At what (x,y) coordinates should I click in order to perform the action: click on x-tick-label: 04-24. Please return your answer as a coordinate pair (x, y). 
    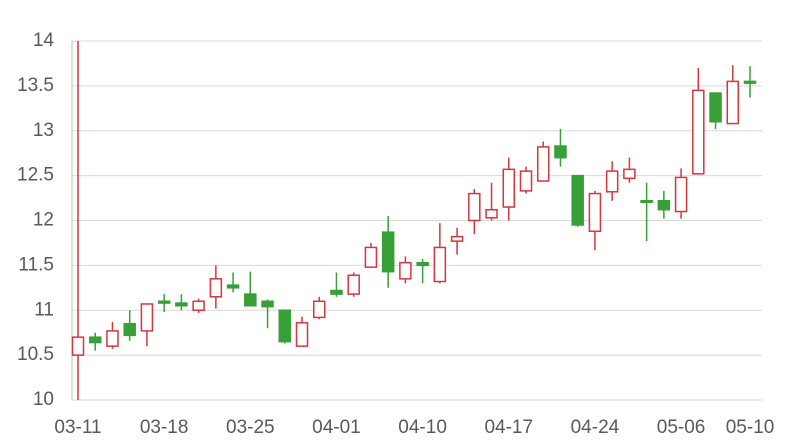
    Looking at the image, I should click on (595, 427).